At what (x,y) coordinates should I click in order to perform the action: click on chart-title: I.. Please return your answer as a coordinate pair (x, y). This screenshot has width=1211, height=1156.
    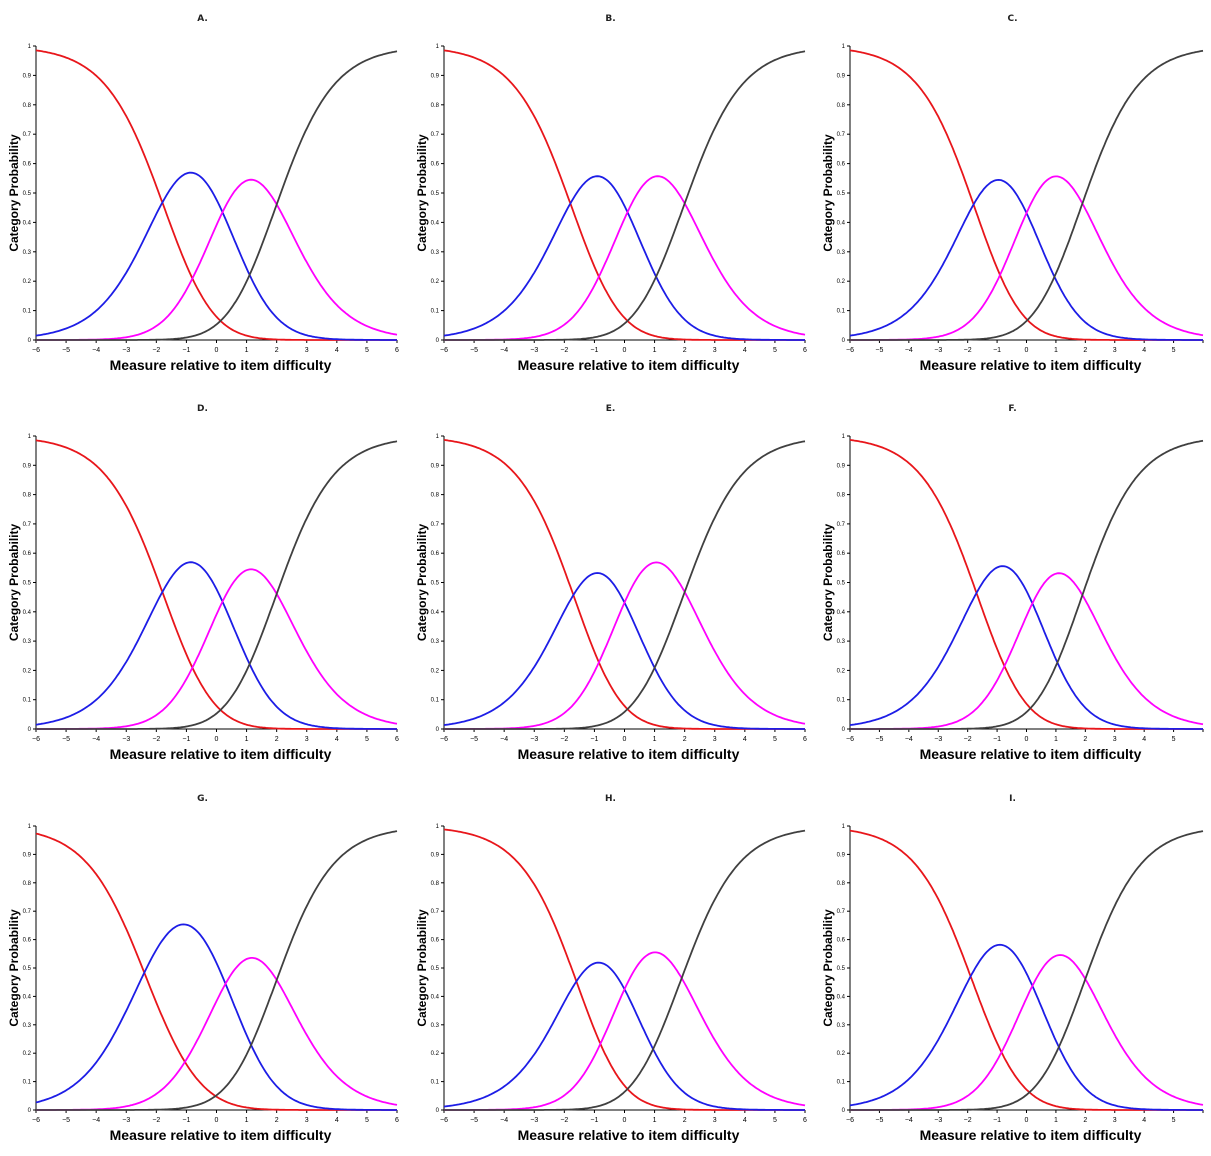
    Looking at the image, I should click on (1012, 799).